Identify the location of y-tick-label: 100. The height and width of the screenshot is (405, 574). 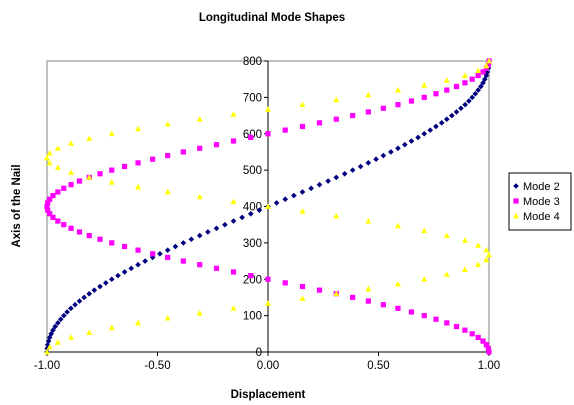
(252, 317).